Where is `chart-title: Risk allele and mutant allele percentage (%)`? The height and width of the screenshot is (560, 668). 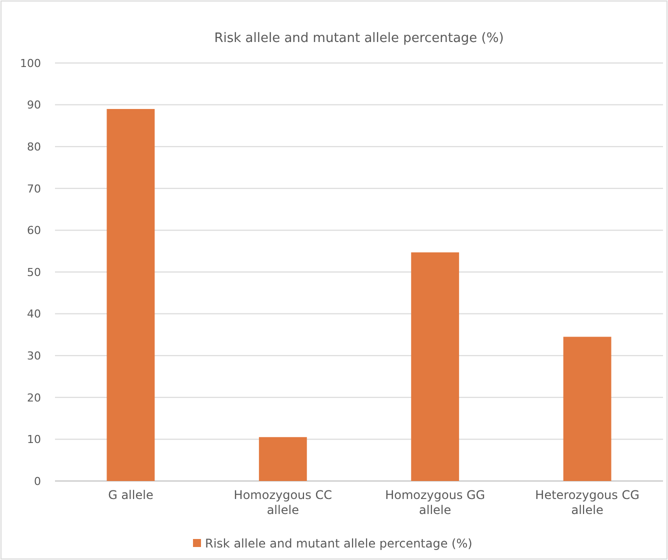 chart-title: Risk allele and mutant allele percentage (%) is located at coordinates (359, 38).